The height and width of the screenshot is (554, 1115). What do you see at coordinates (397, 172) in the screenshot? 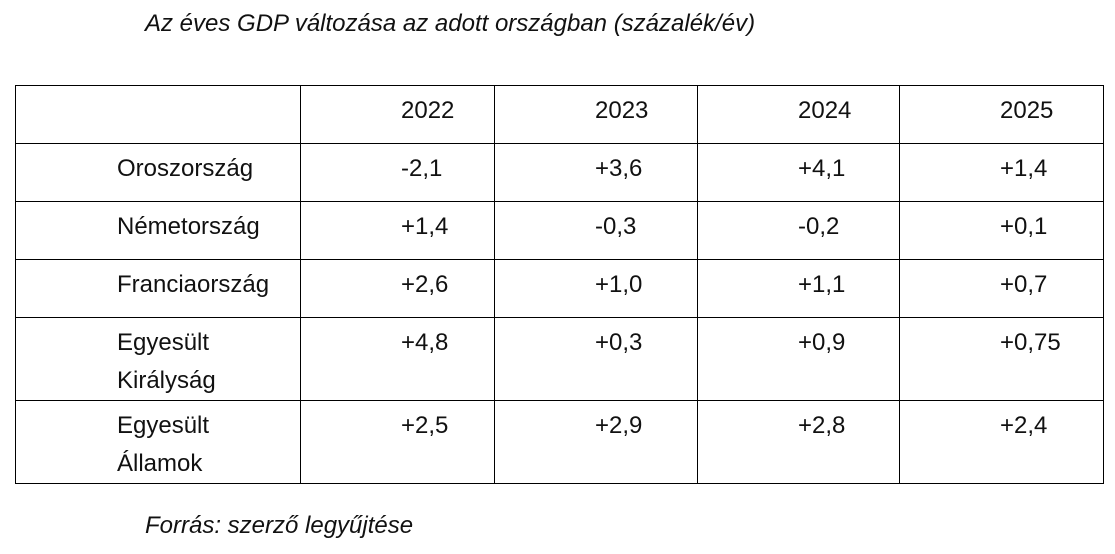
I see `value-cell: -2,1` at bounding box center [397, 172].